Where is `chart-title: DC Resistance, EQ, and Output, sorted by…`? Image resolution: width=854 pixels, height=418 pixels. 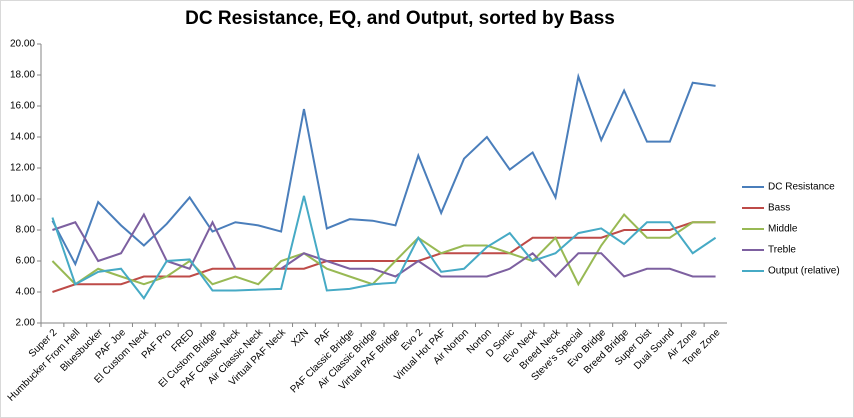 chart-title: DC Resistance, EQ, and Output, sorted by… is located at coordinates (400, 18).